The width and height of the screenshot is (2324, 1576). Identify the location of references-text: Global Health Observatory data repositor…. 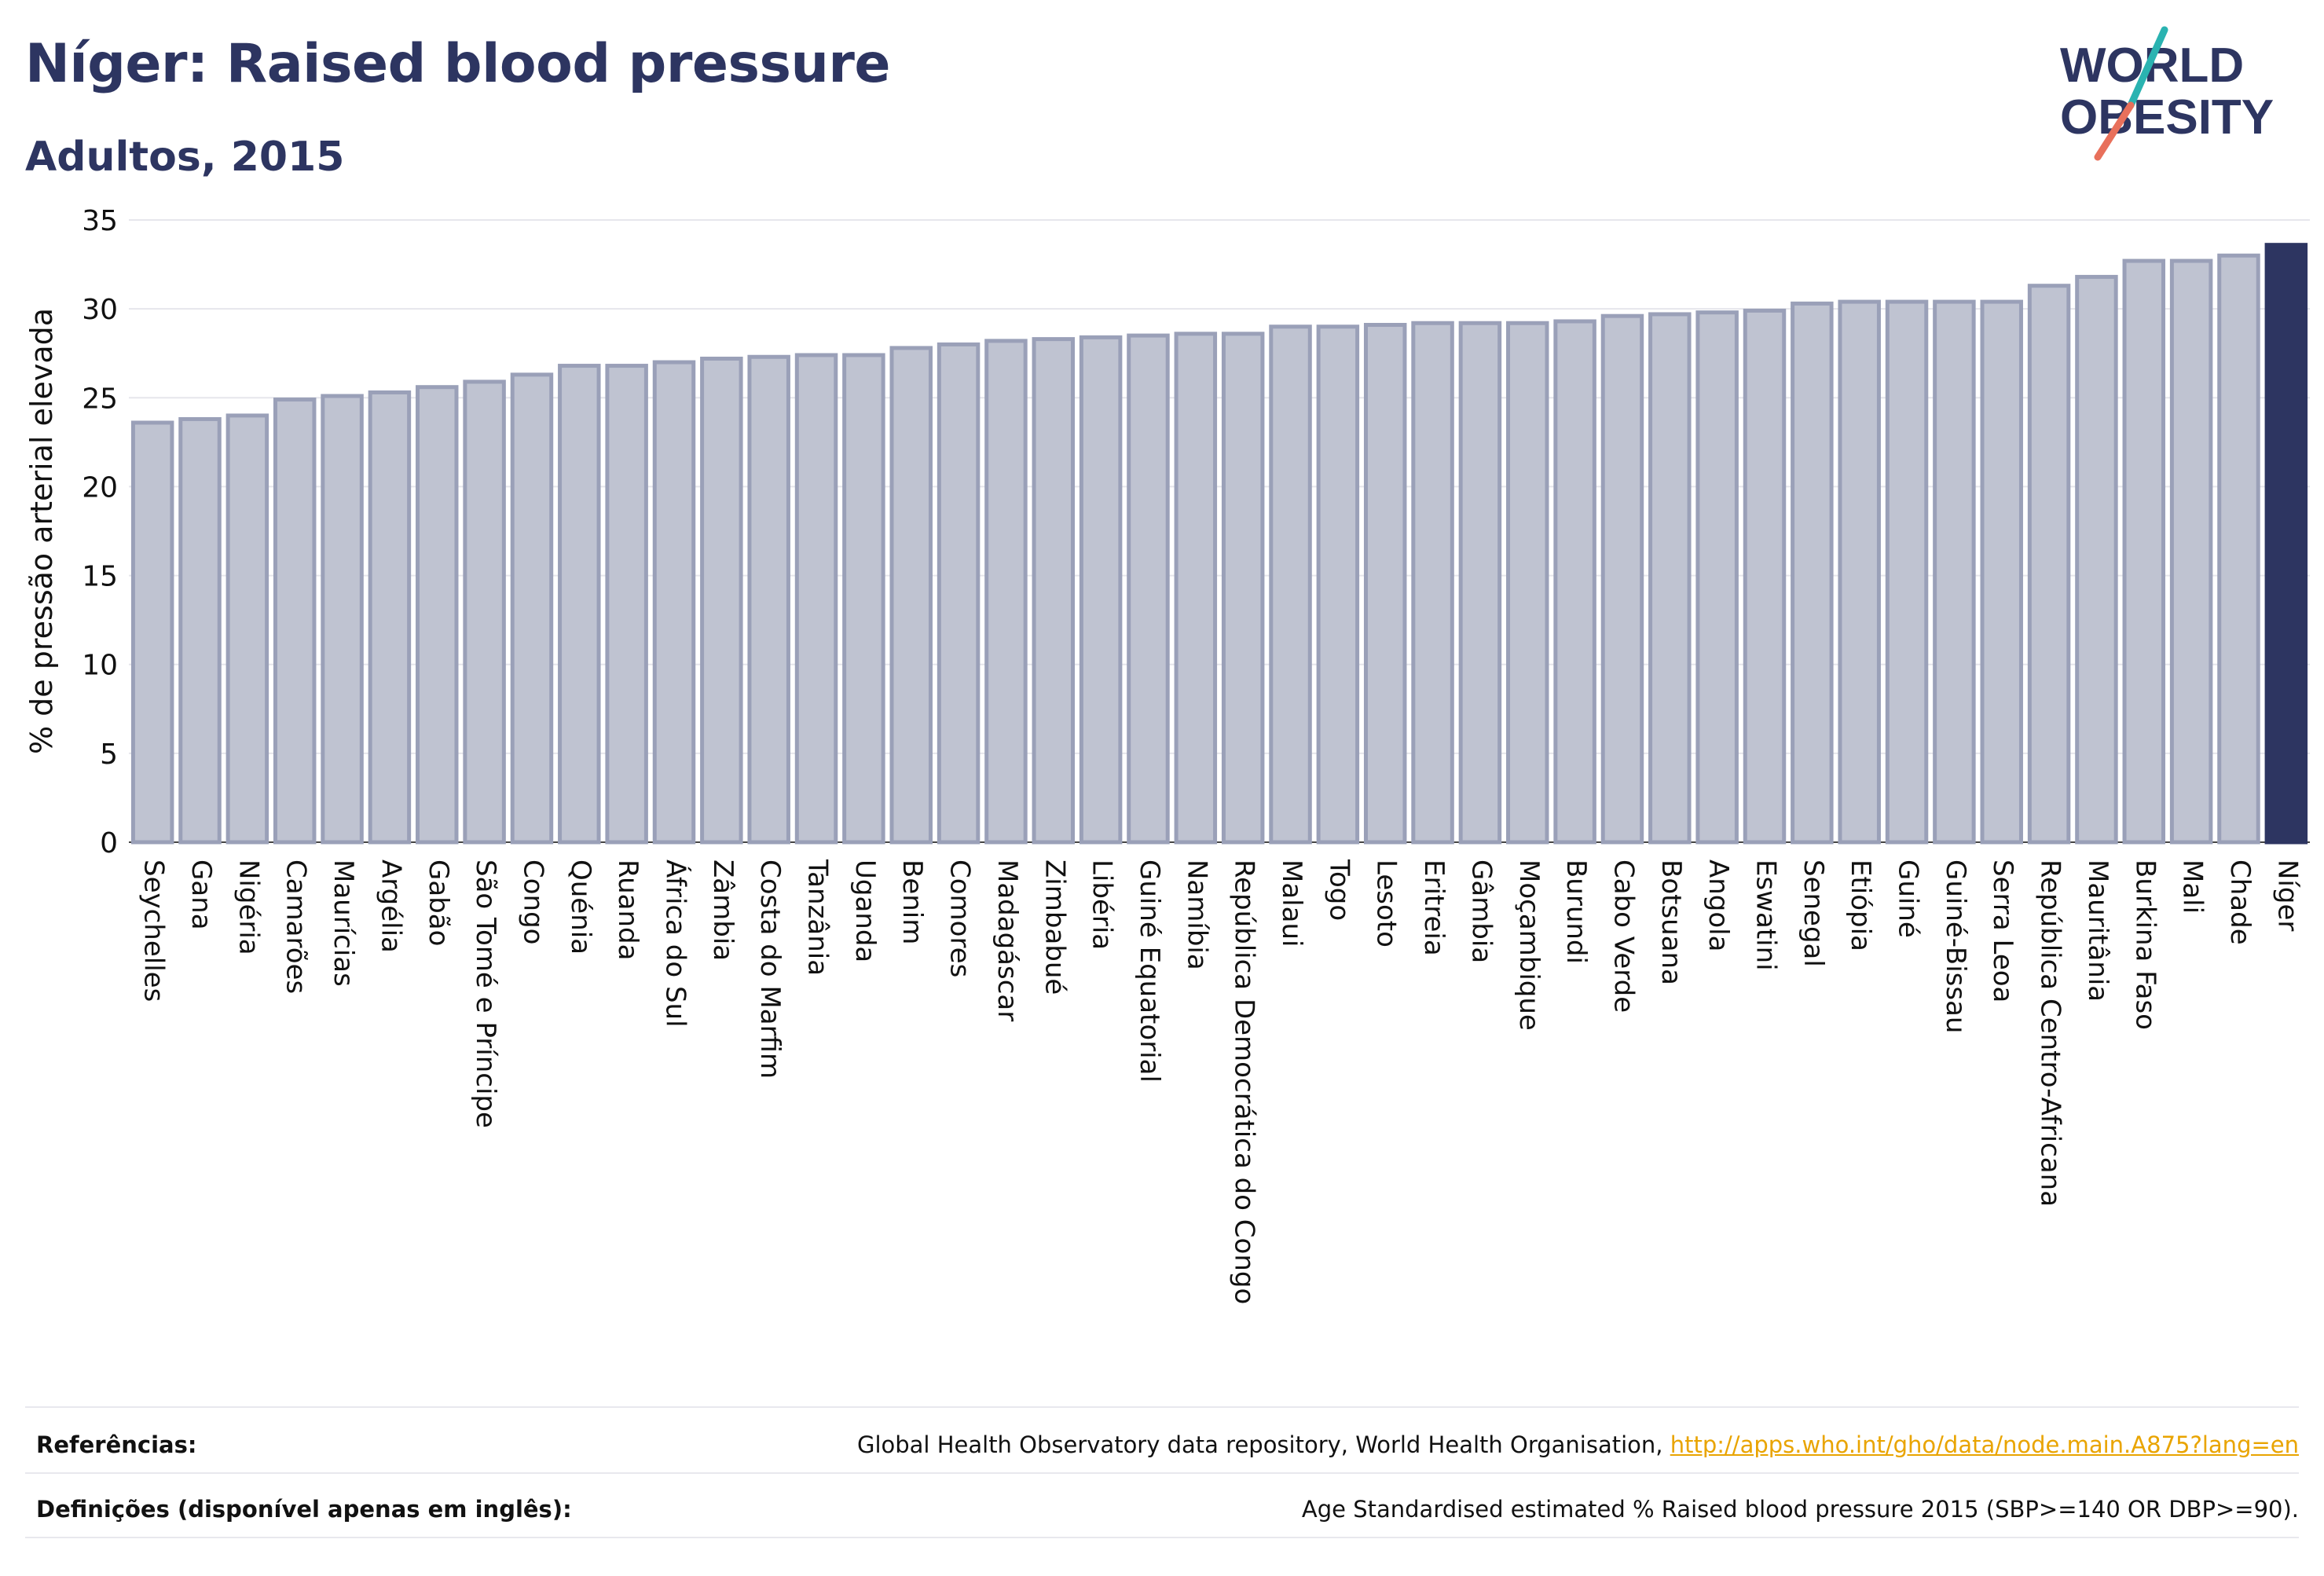
(1263, 1444).